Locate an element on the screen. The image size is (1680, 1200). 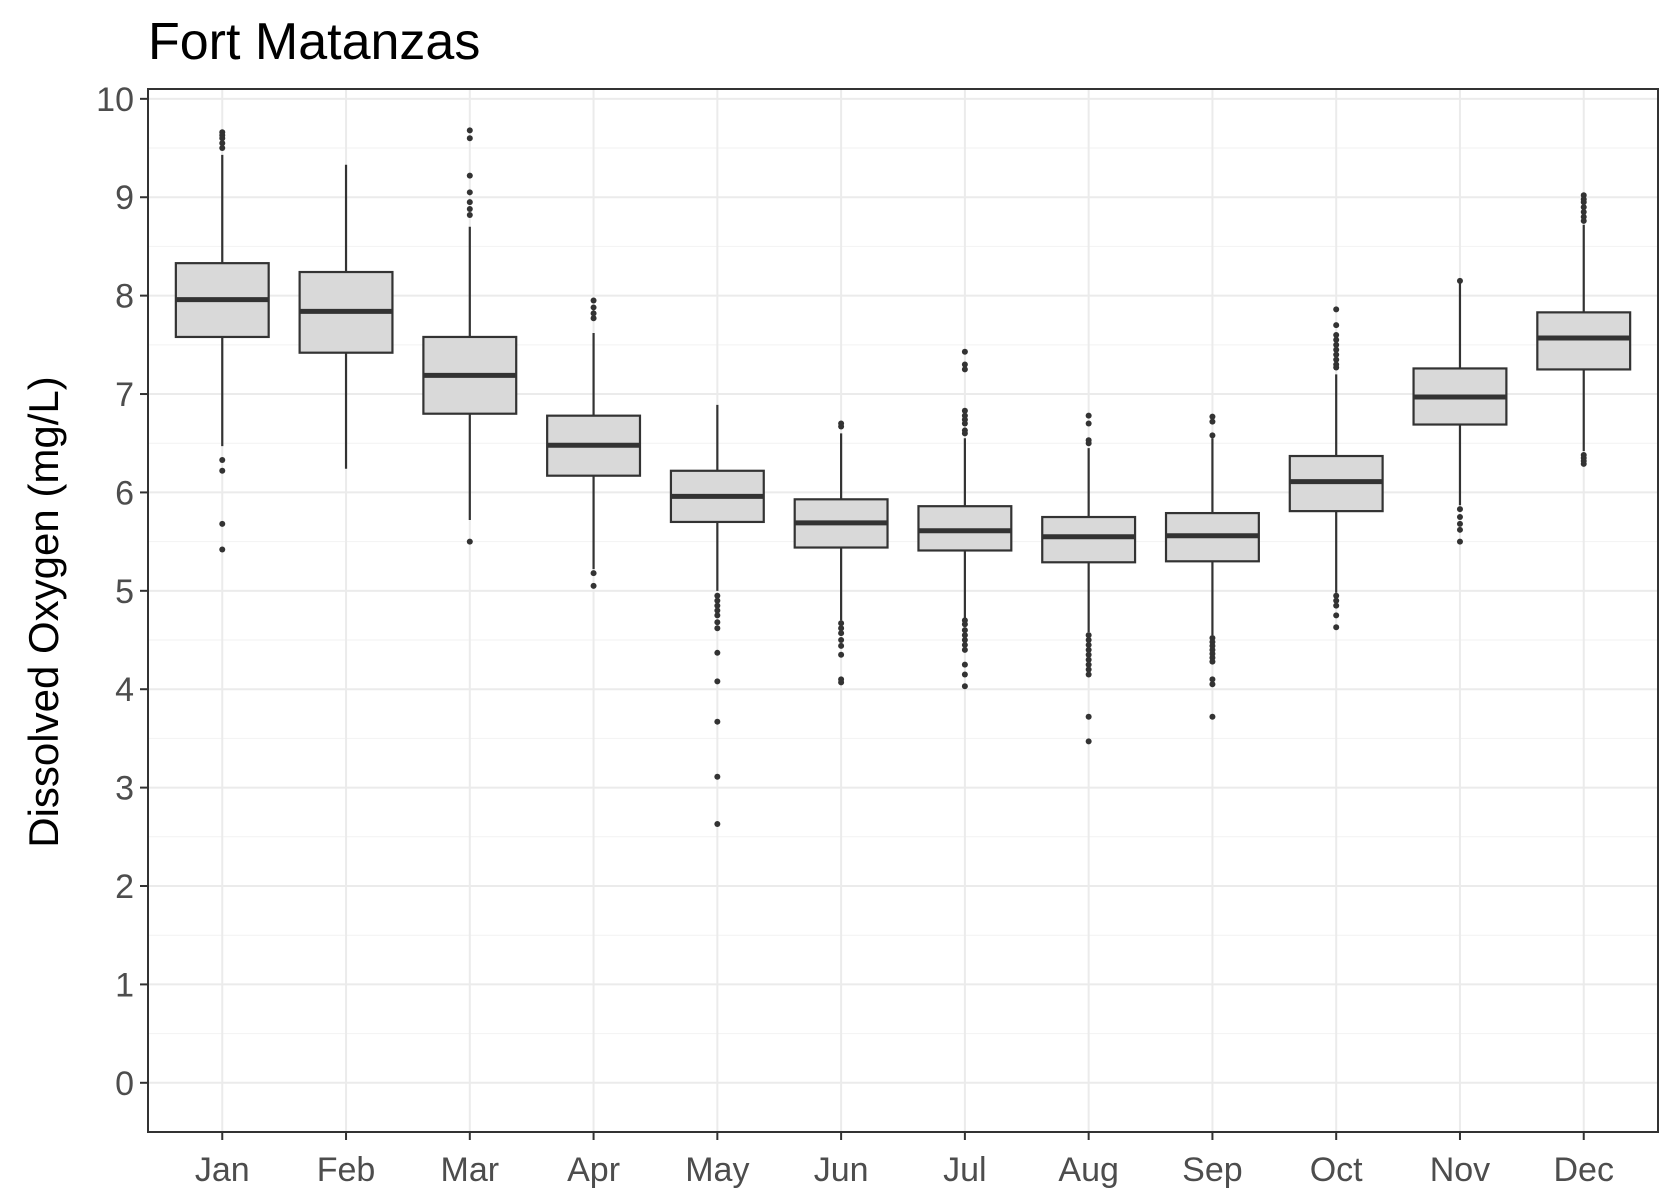
x-tick-label: May is located at coordinates (717, 1170).